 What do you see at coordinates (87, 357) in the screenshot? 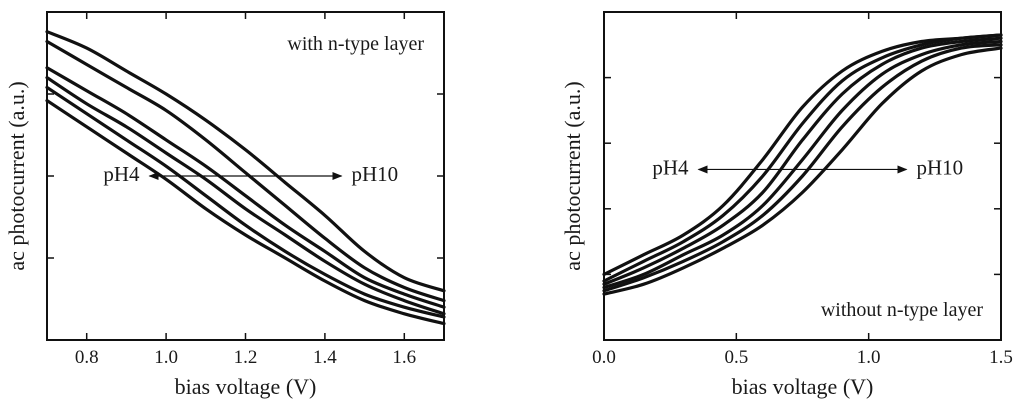
I see `x-tick-label: 0.8` at bounding box center [87, 357].